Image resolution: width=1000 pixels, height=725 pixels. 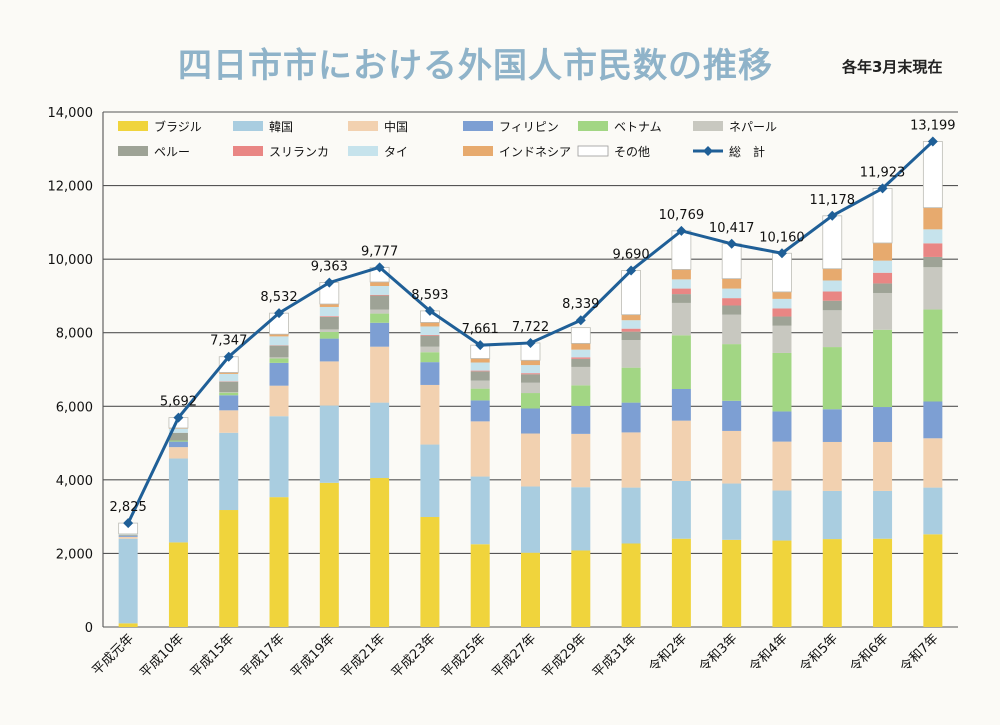 I want to click on x-tick-label: 令和2年, so click(x=668, y=653).